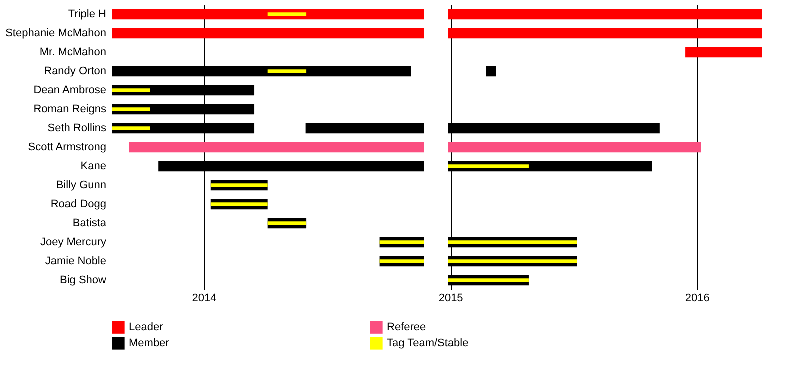  I want to click on legend-label: Member, so click(149, 344).